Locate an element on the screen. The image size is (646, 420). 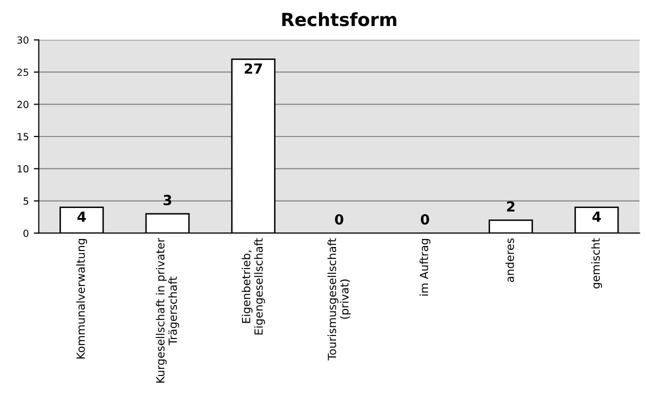
y-tick-label: 0 is located at coordinates (25, 233).